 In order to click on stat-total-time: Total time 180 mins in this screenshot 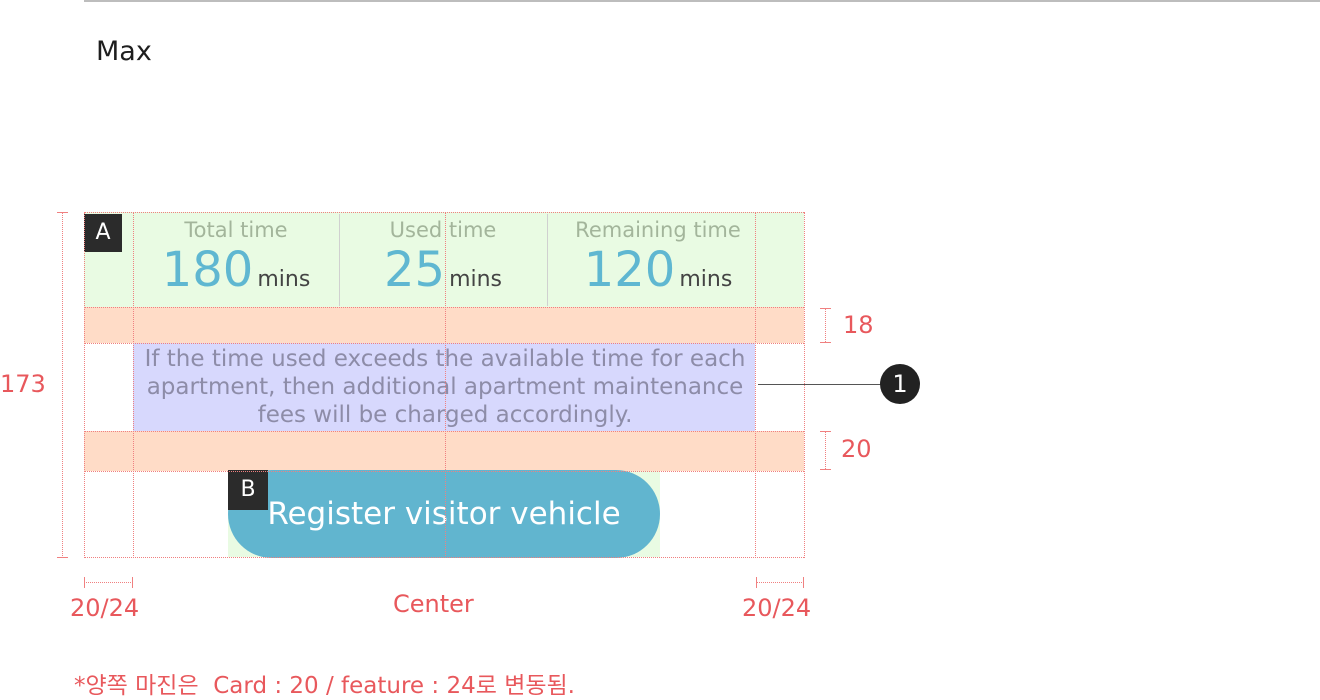, I will do `click(236, 259)`.